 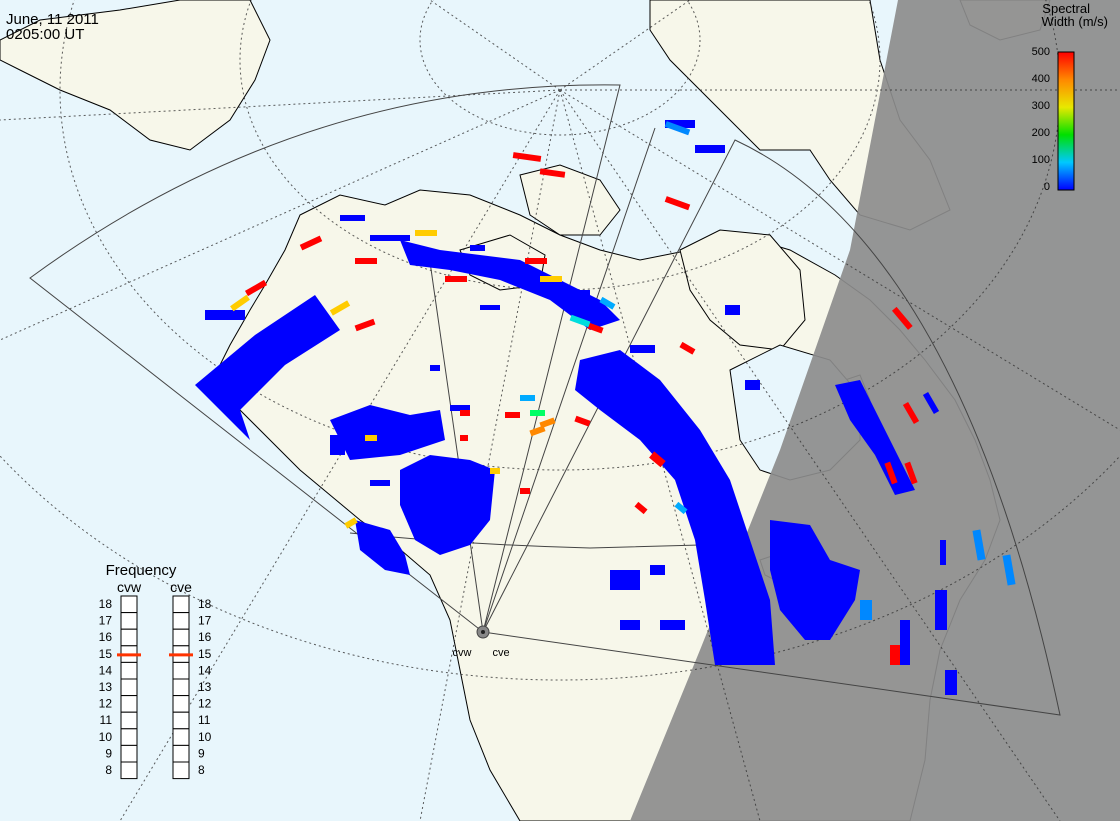 What do you see at coordinates (1066, 121) in the screenshot?
I see `colorbar-scale` at bounding box center [1066, 121].